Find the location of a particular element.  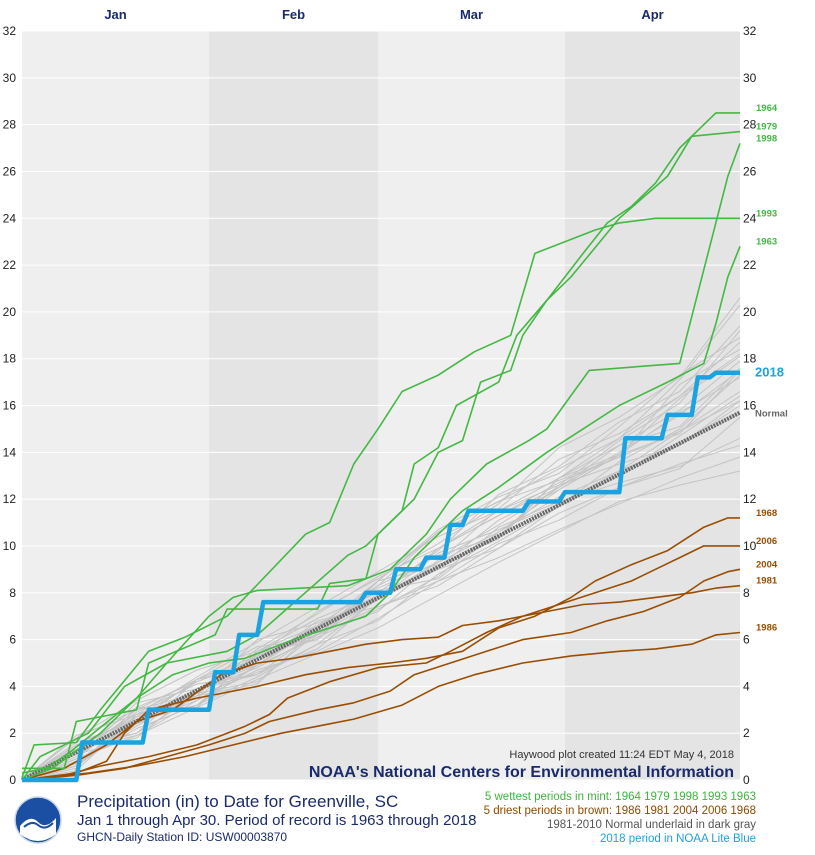

series-end-label: 1979 is located at coordinates (766, 127).